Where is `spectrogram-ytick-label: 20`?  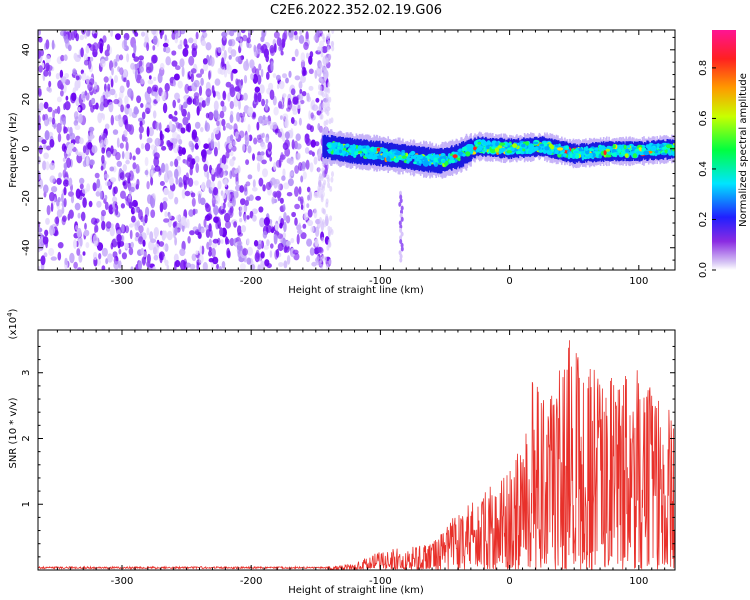 spectrogram-ytick-label: 20 is located at coordinates (26, 99).